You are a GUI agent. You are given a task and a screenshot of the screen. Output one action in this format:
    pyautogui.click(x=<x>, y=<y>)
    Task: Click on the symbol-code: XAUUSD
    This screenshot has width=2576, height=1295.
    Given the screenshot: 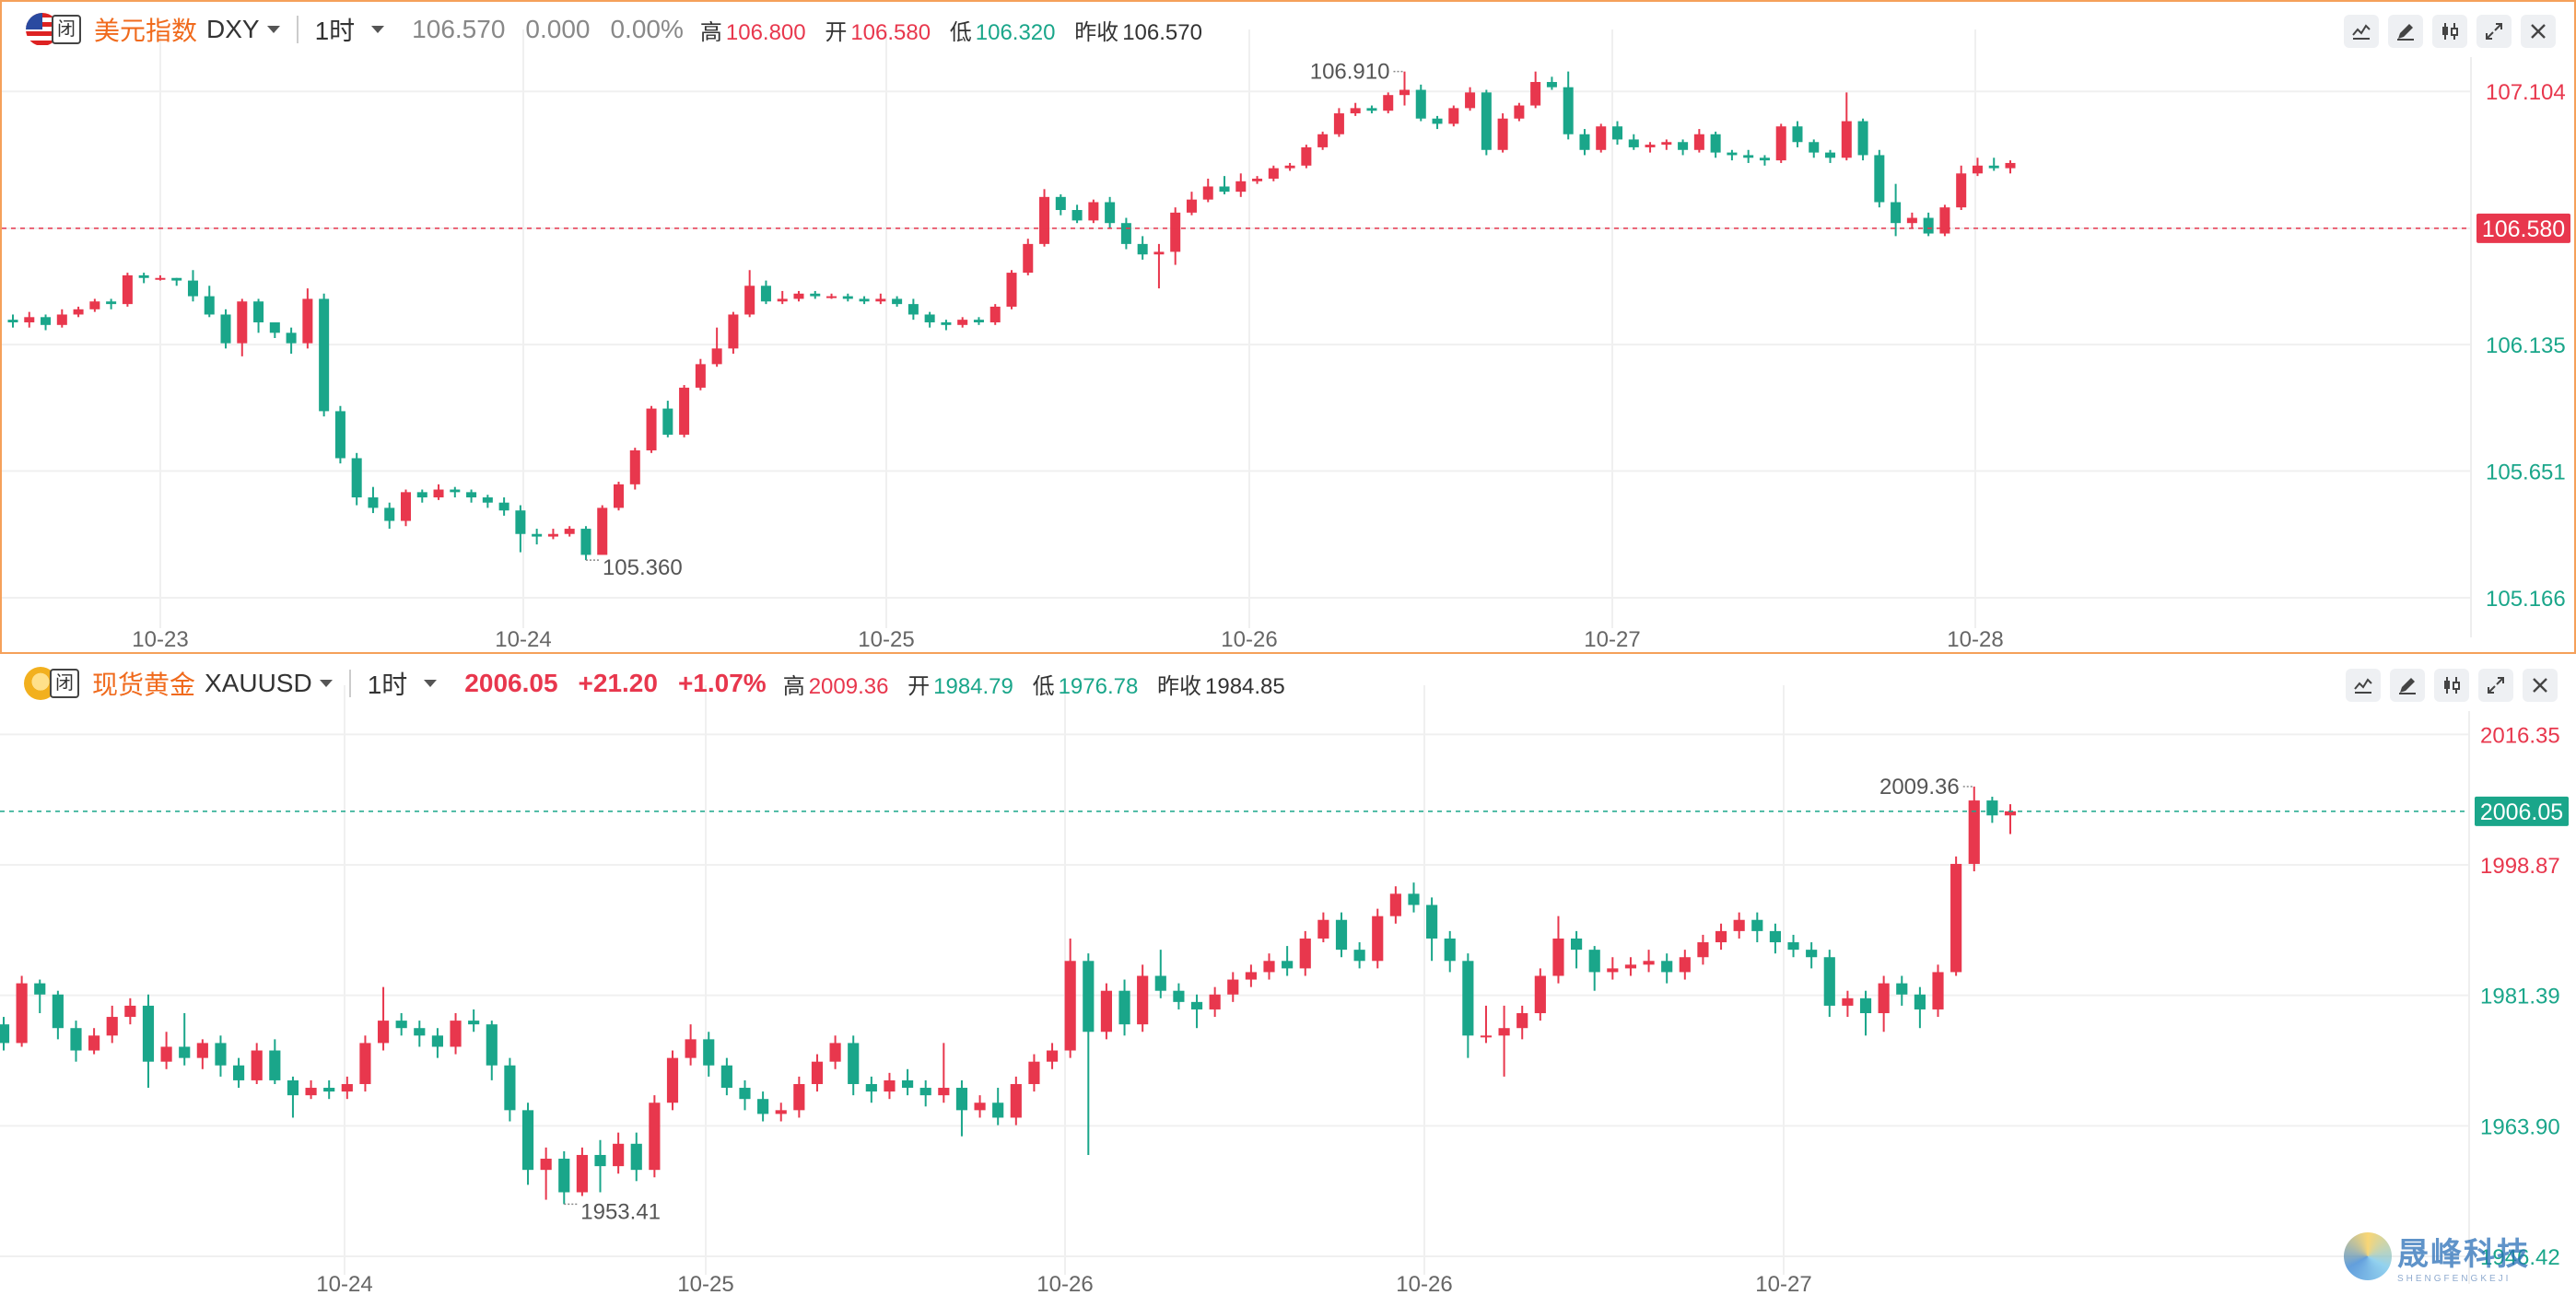 What is the action you would take?
    pyautogui.click(x=258, y=683)
    